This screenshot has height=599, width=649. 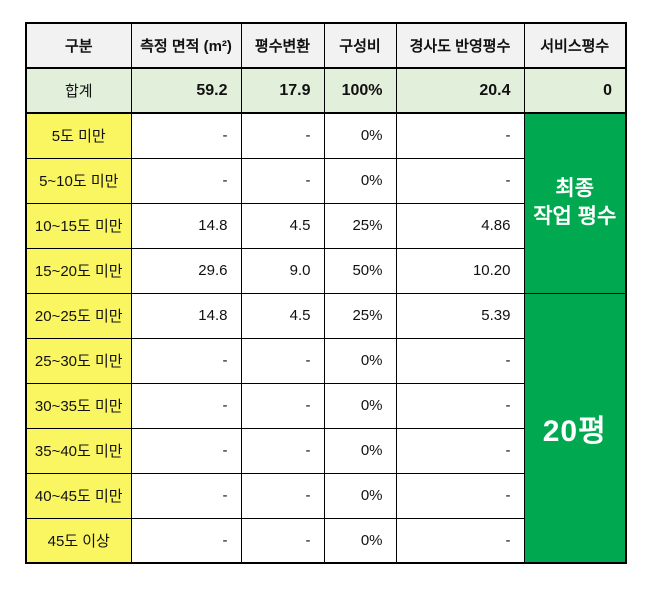 I want to click on row-label-cell: 5도 미만, so click(x=78, y=135).